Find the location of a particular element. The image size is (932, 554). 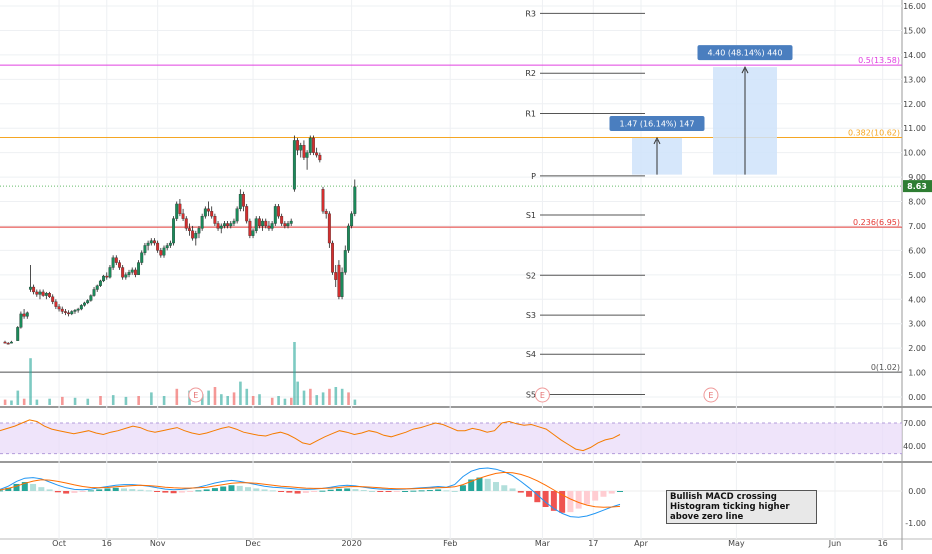

pivot-label: R2 is located at coordinates (530, 73).